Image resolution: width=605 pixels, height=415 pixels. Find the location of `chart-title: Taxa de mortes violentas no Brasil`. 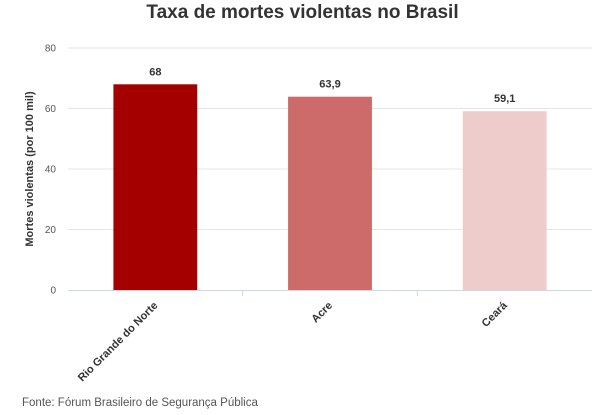

chart-title: Taxa de mortes violentas no Brasil is located at coordinates (302, 12).